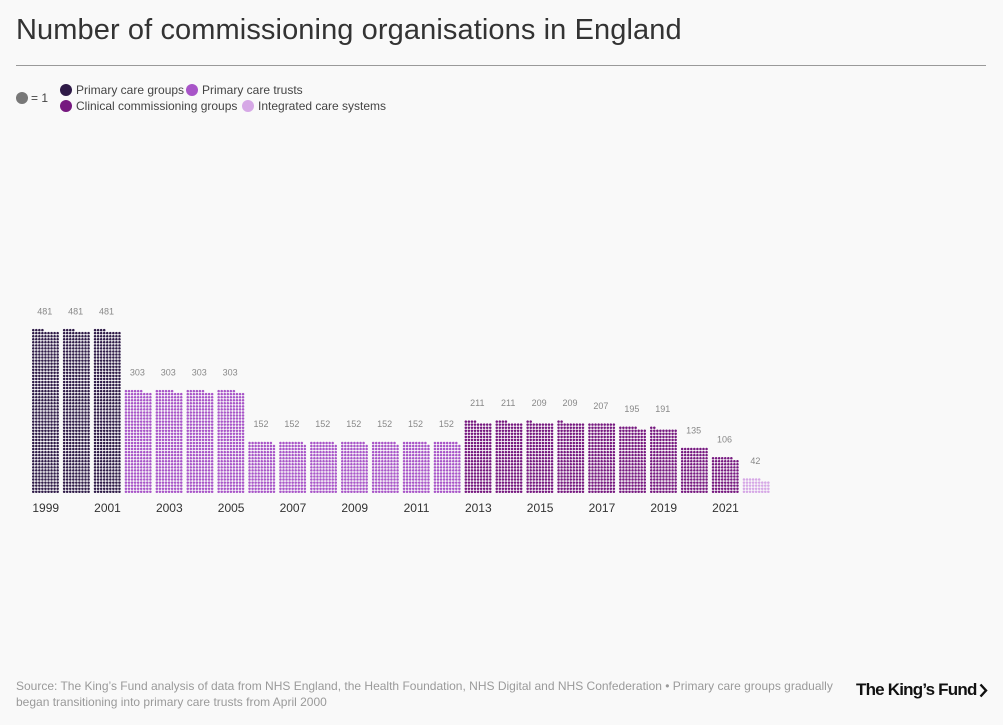  What do you see at coordinates (244, 90) in the screenshot?
I see `legend-item-primary-care-trusts: Primary care trusts` at bounding box center [244, 90].